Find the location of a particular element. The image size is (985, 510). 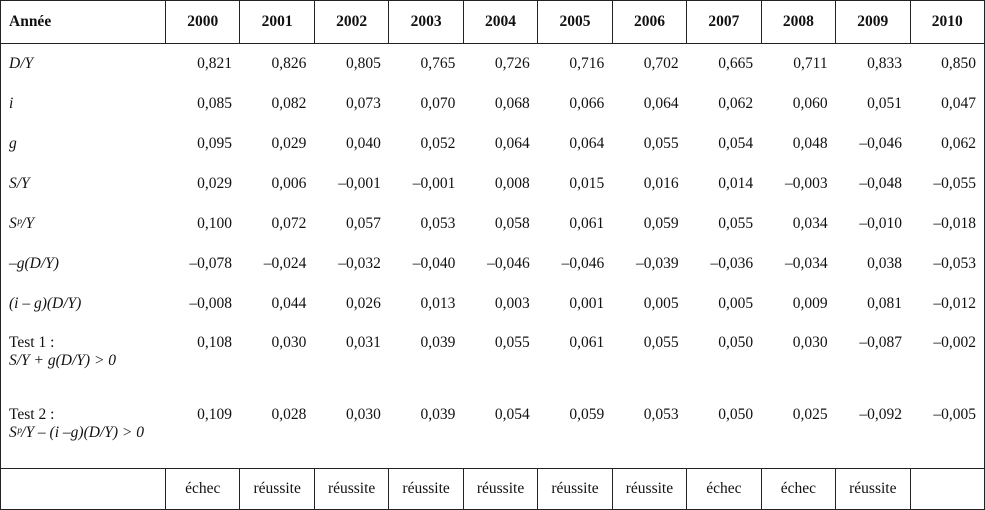

year-header: 2007 is located at coordinates (724, 22).